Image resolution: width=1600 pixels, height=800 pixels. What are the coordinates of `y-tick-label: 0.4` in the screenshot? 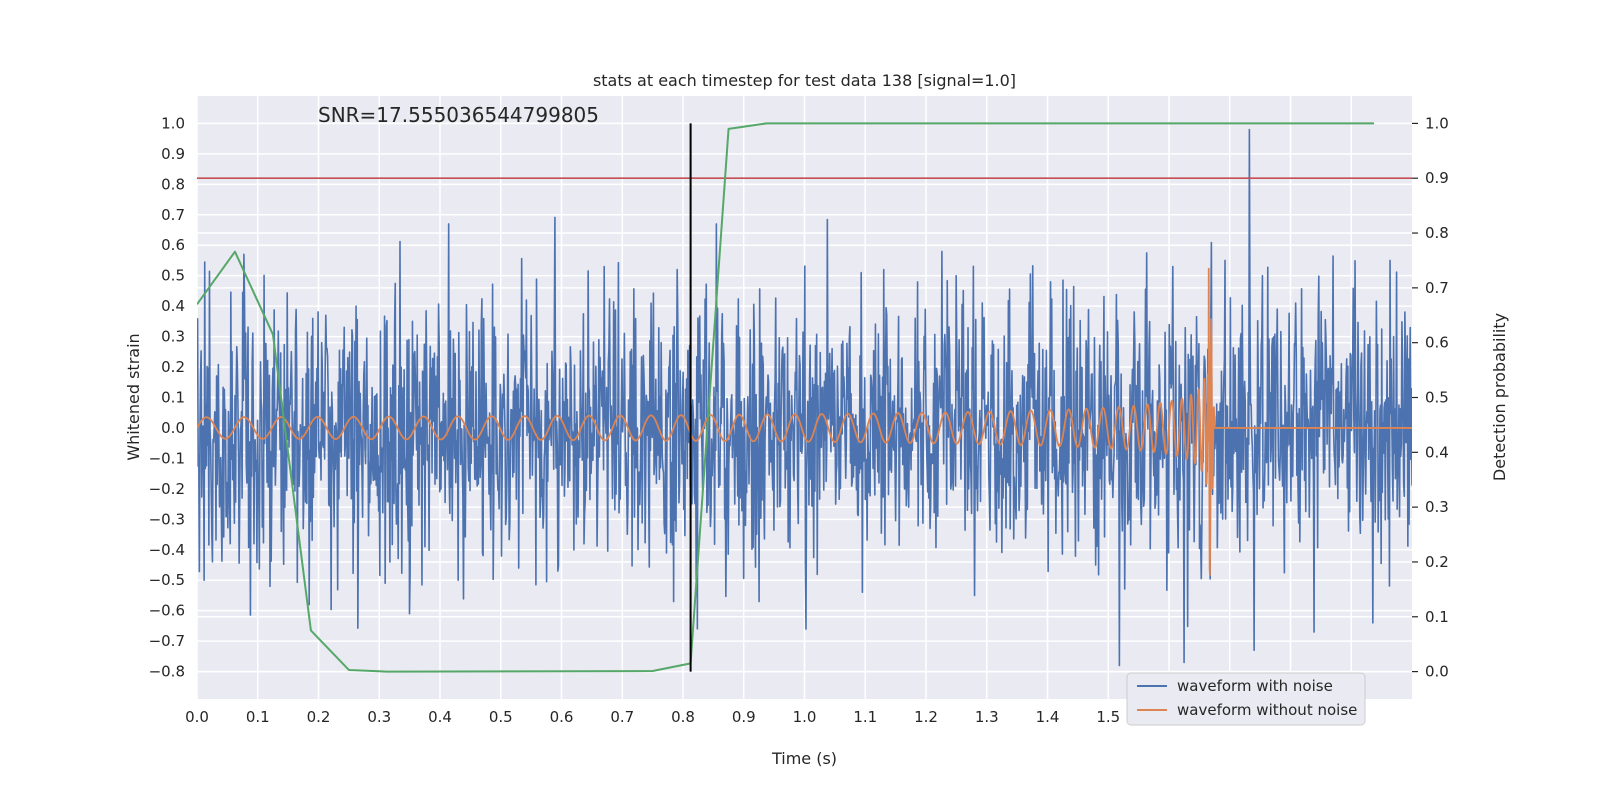 It's located at (173, 306).